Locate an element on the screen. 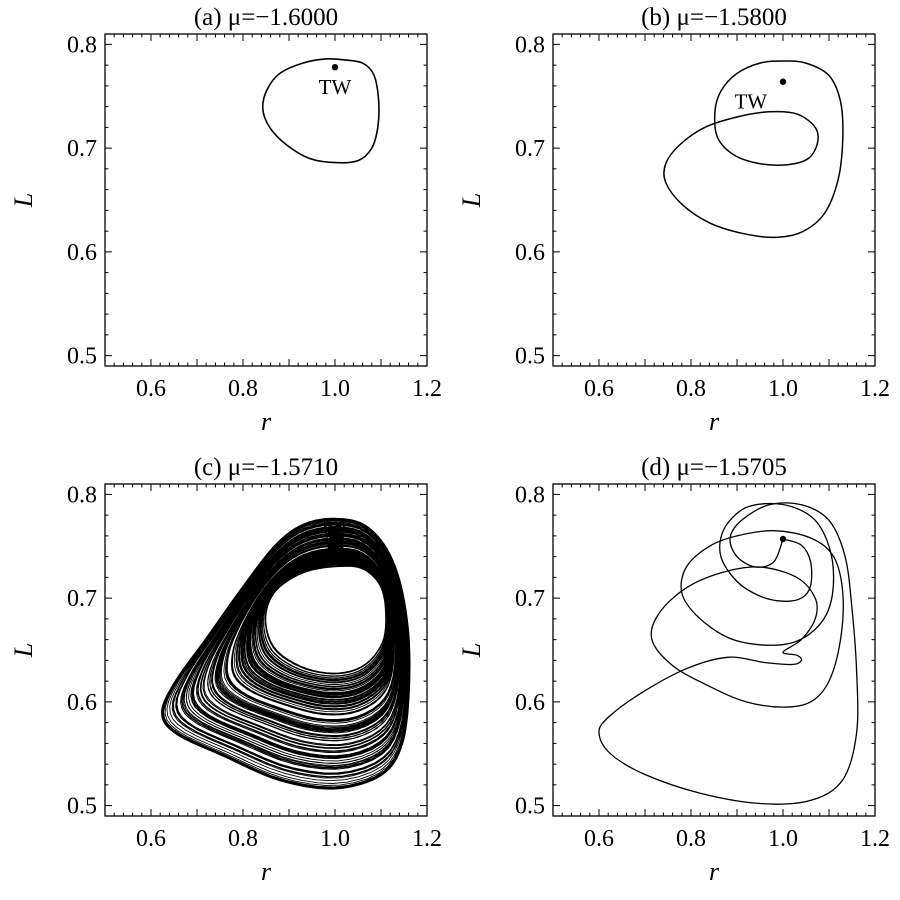  x-tick-label-c: 1.0 is located at coordinates (335, 839).